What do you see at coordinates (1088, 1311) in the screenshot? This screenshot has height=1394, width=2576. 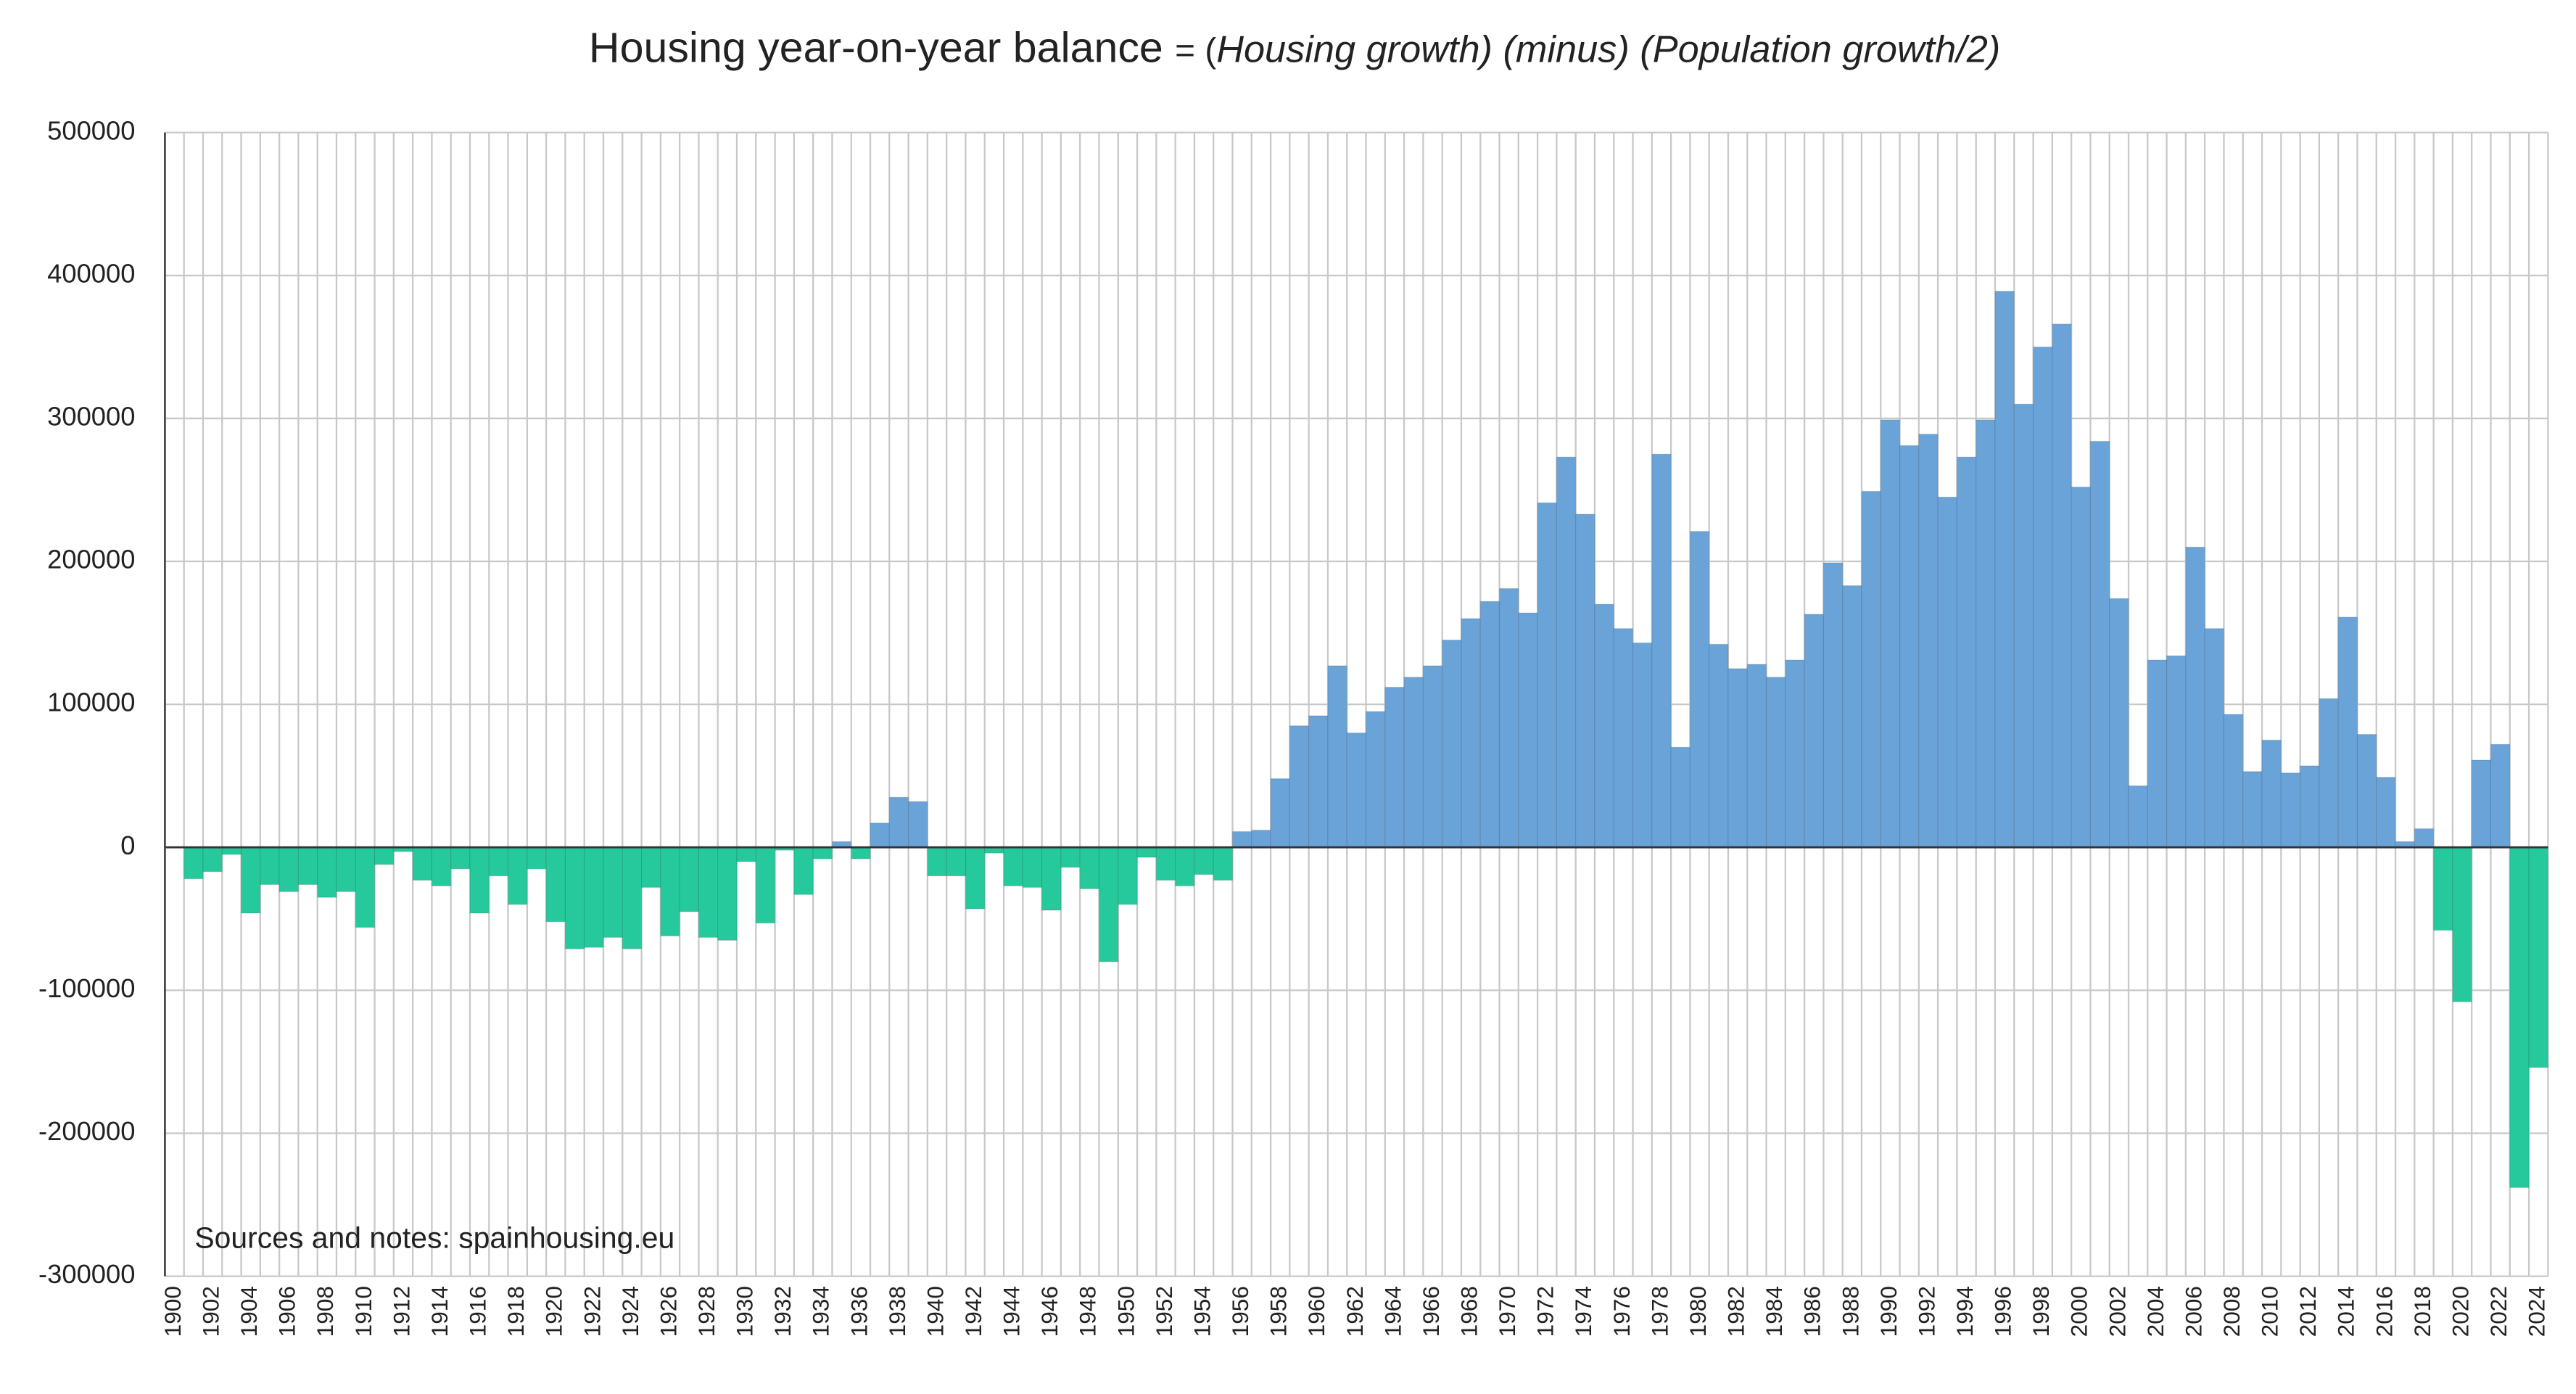 I see `x-tick-label: 1948` at bounding box center [1088, 1311].